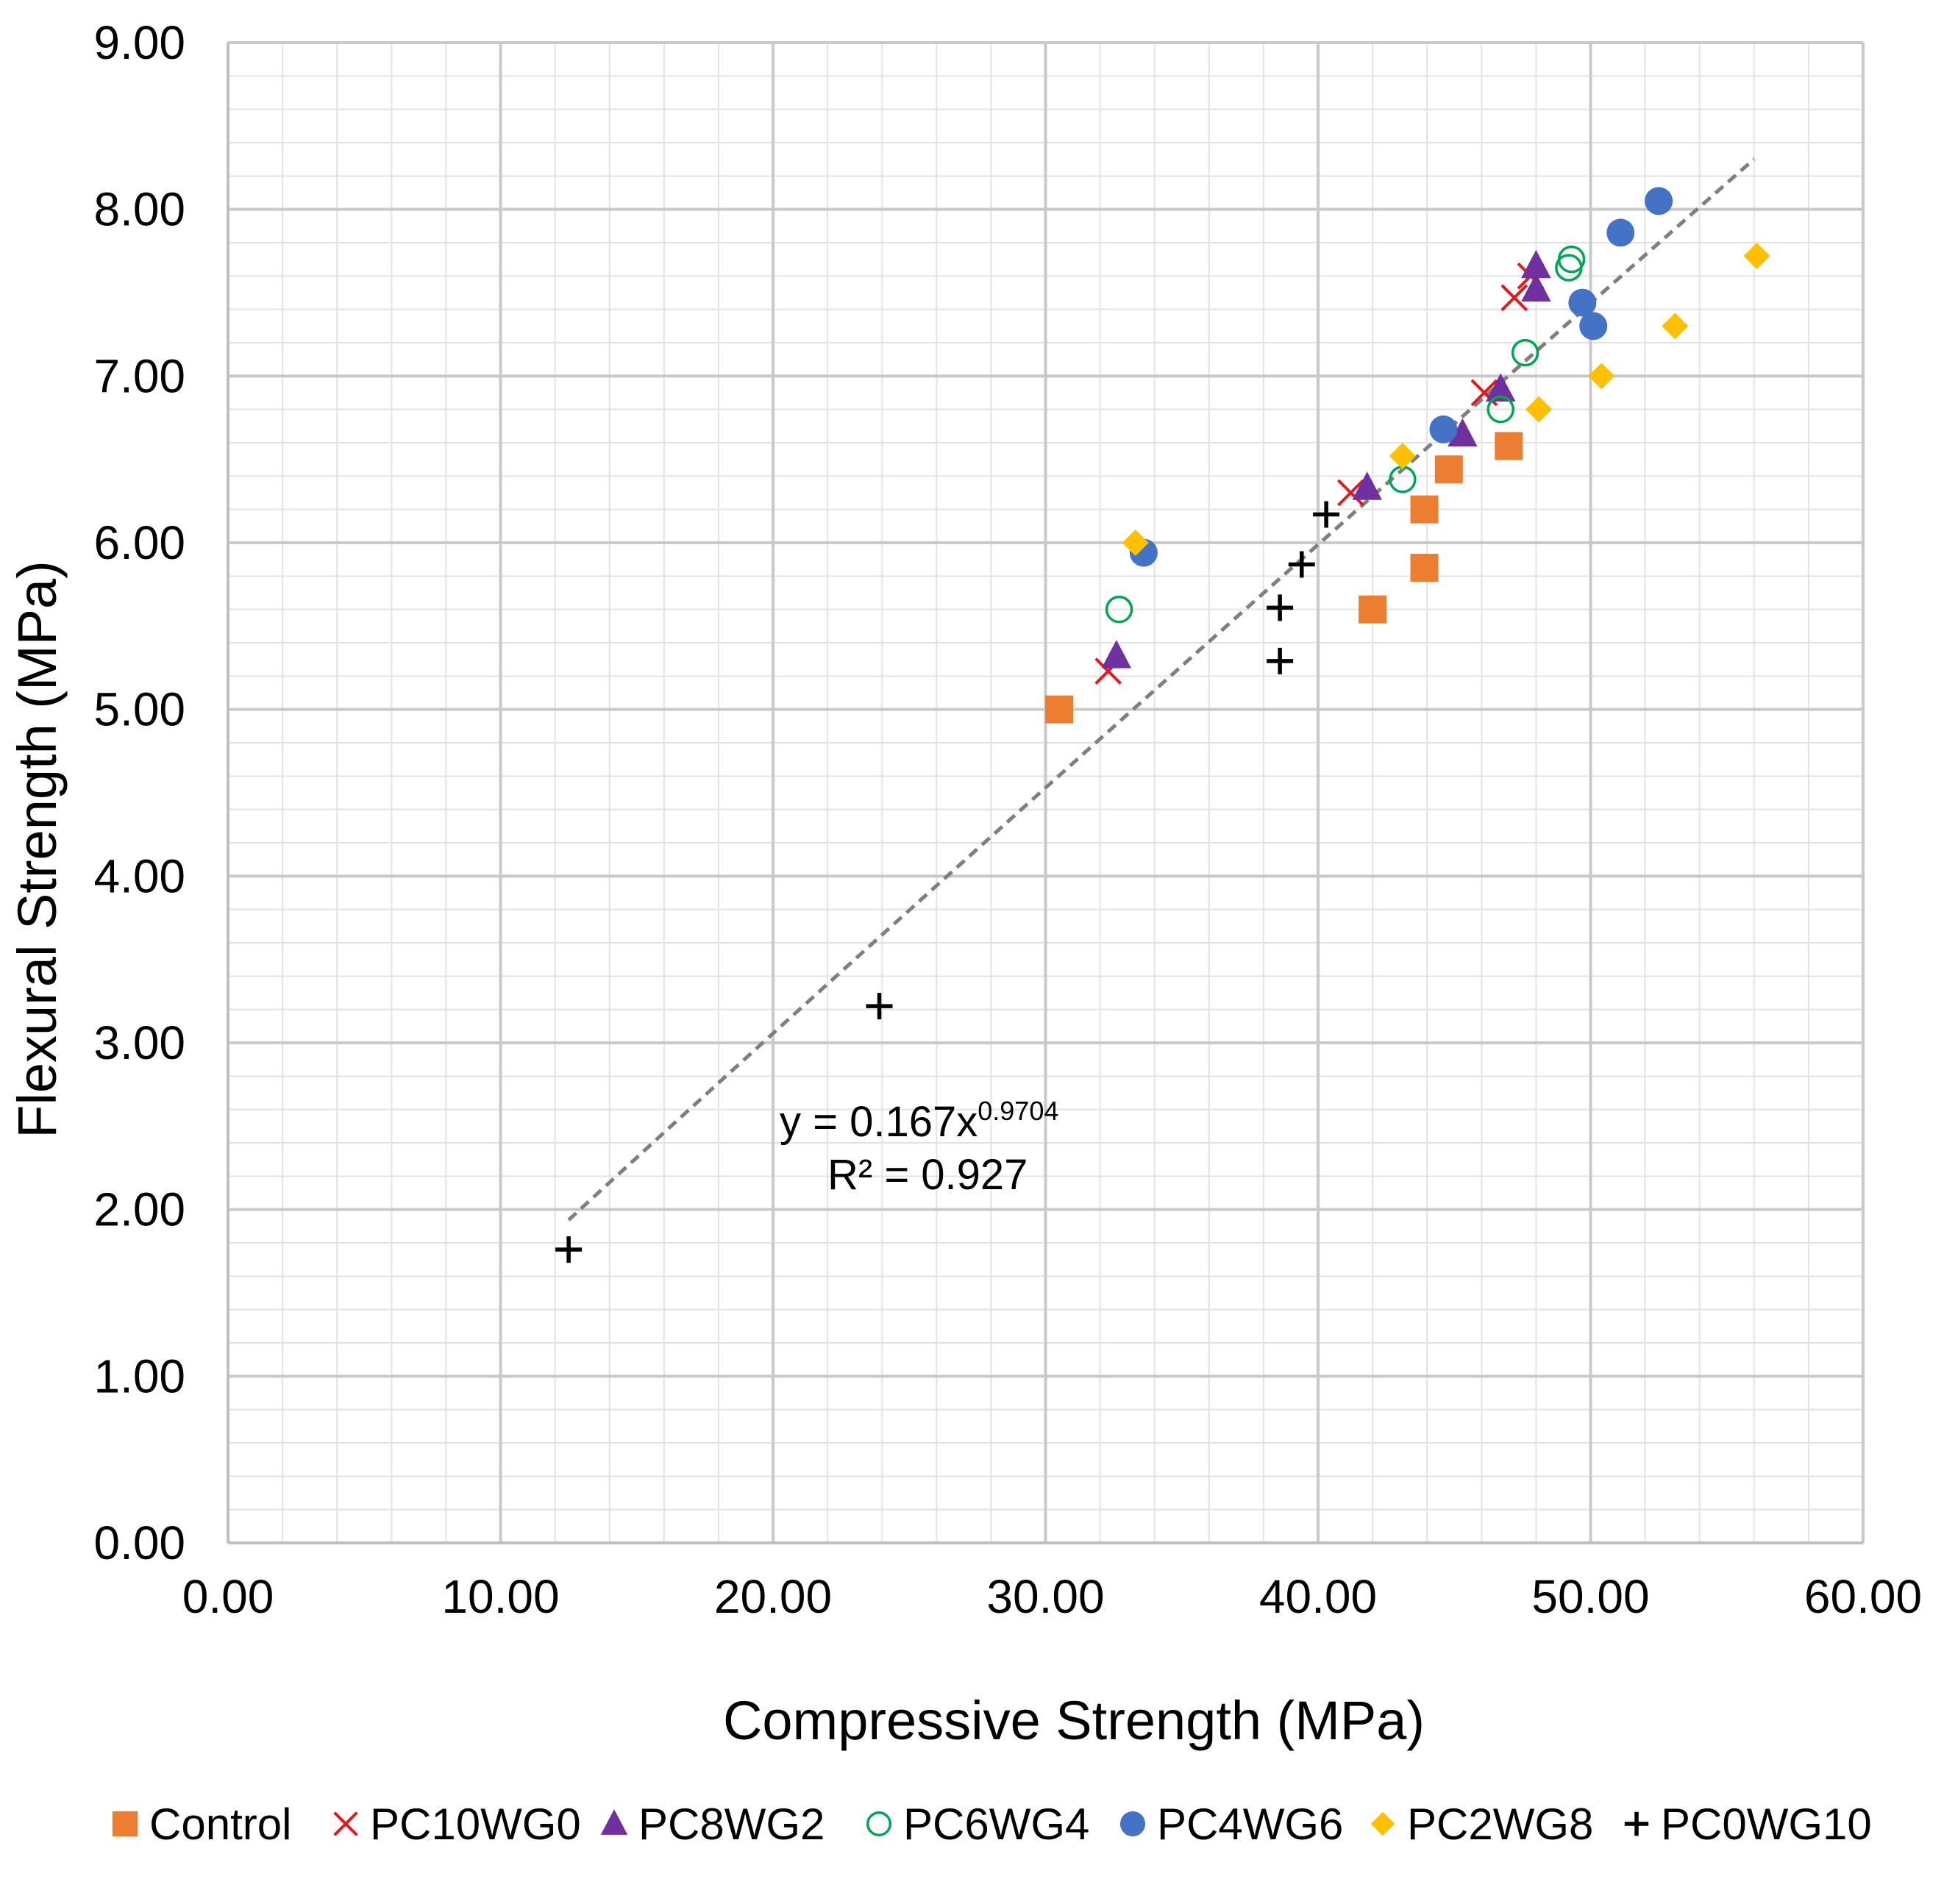 The height and width of the screenshot is (1904, 1944). What do you see at coordinates (1863, 1597) in the screenshot?
I see `x-tick-label: 60.00` at bounding box center [1863, 1597].